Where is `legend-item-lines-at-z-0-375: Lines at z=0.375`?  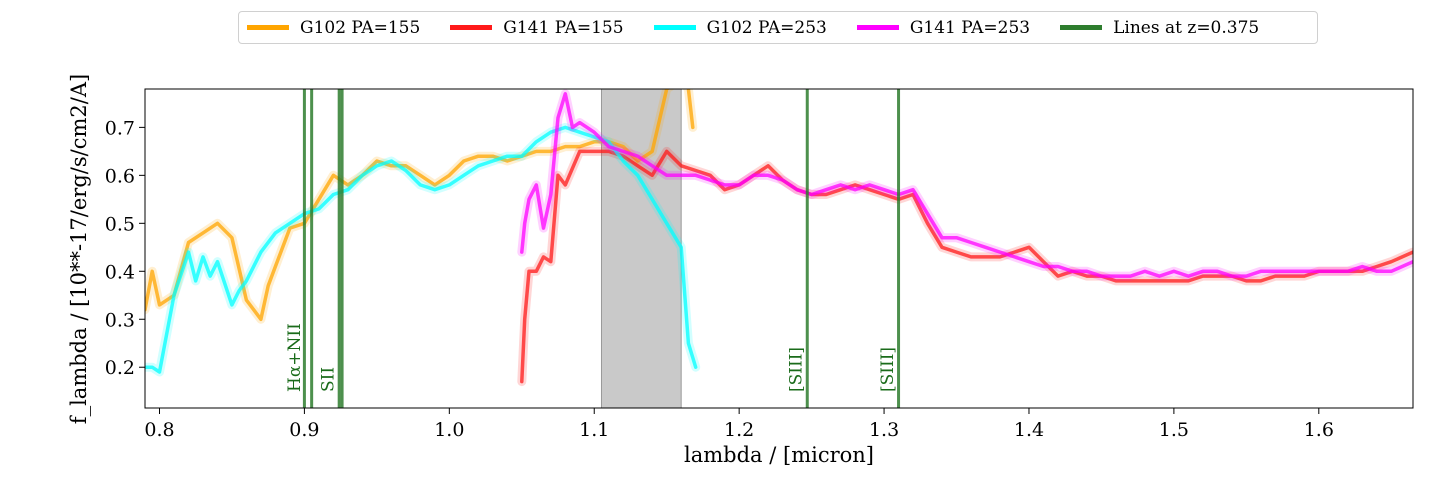
legend-item-lines-at-z-0-375: Lines at z=0.375 is located at coordinates (1166, 27).